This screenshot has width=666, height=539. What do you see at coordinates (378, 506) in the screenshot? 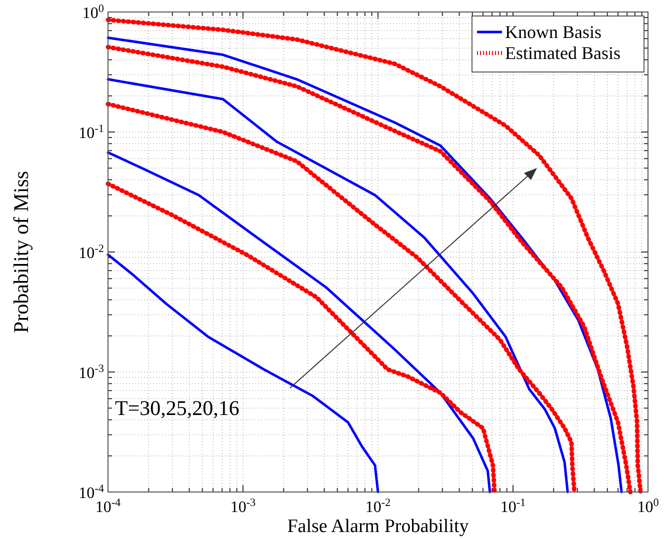
I see `x-tick-label: 10$^{-2}$` at bounding box center [378, 506].